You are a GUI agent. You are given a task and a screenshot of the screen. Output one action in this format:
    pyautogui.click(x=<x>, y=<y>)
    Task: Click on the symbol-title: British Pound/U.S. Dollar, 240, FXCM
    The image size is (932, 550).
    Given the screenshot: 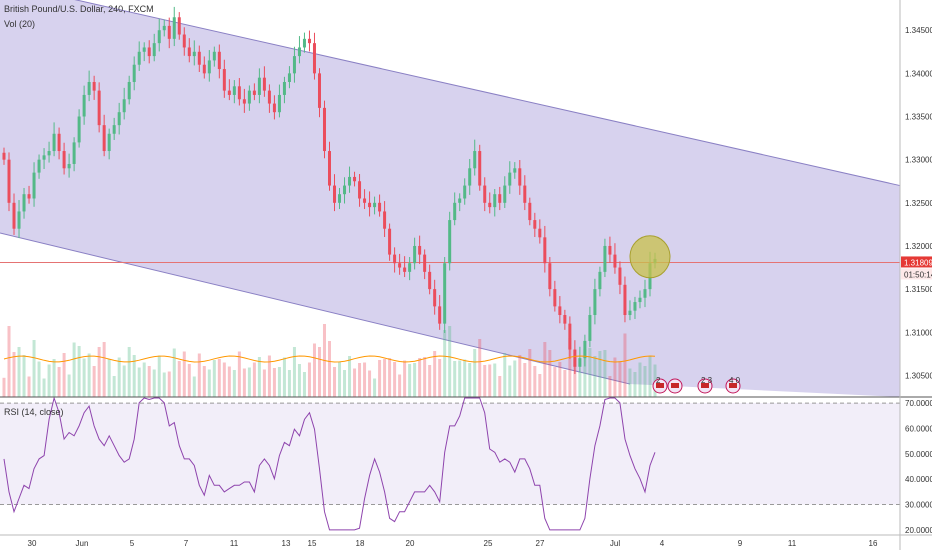 What is the action you would take?
    pyautogui.click(x=79, y=9)
    